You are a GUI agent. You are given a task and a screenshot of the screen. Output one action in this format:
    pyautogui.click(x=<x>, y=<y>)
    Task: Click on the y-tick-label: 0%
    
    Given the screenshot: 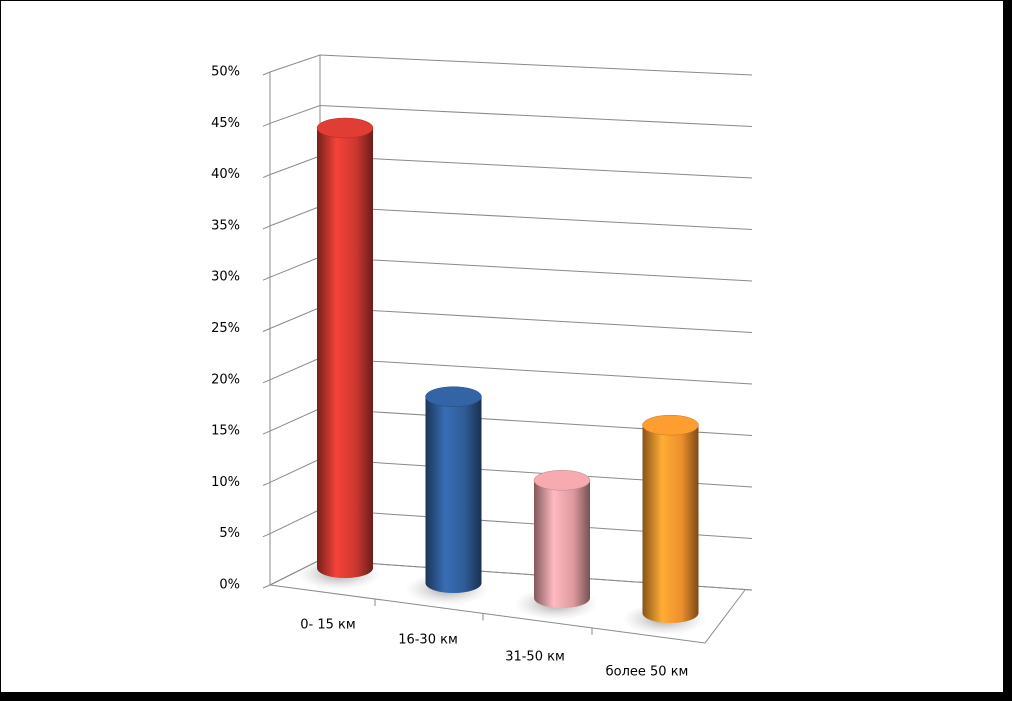 What is the action you would take?
    pyautogui.click(x=229, y=585)
    